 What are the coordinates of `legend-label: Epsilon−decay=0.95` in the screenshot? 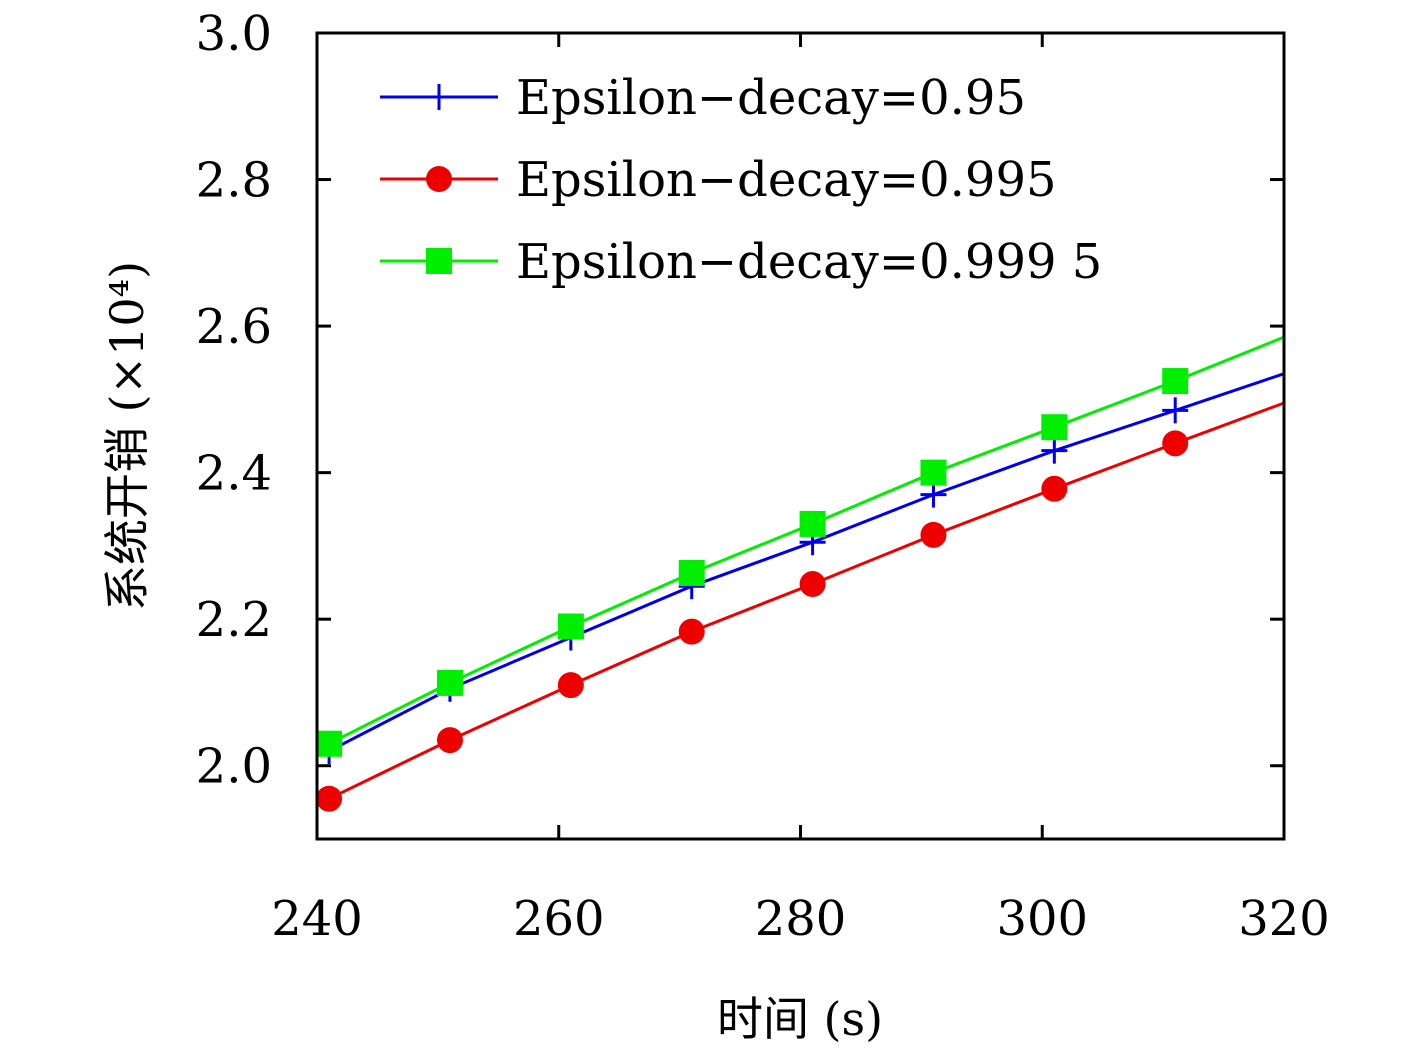 It's located at (771, 98).